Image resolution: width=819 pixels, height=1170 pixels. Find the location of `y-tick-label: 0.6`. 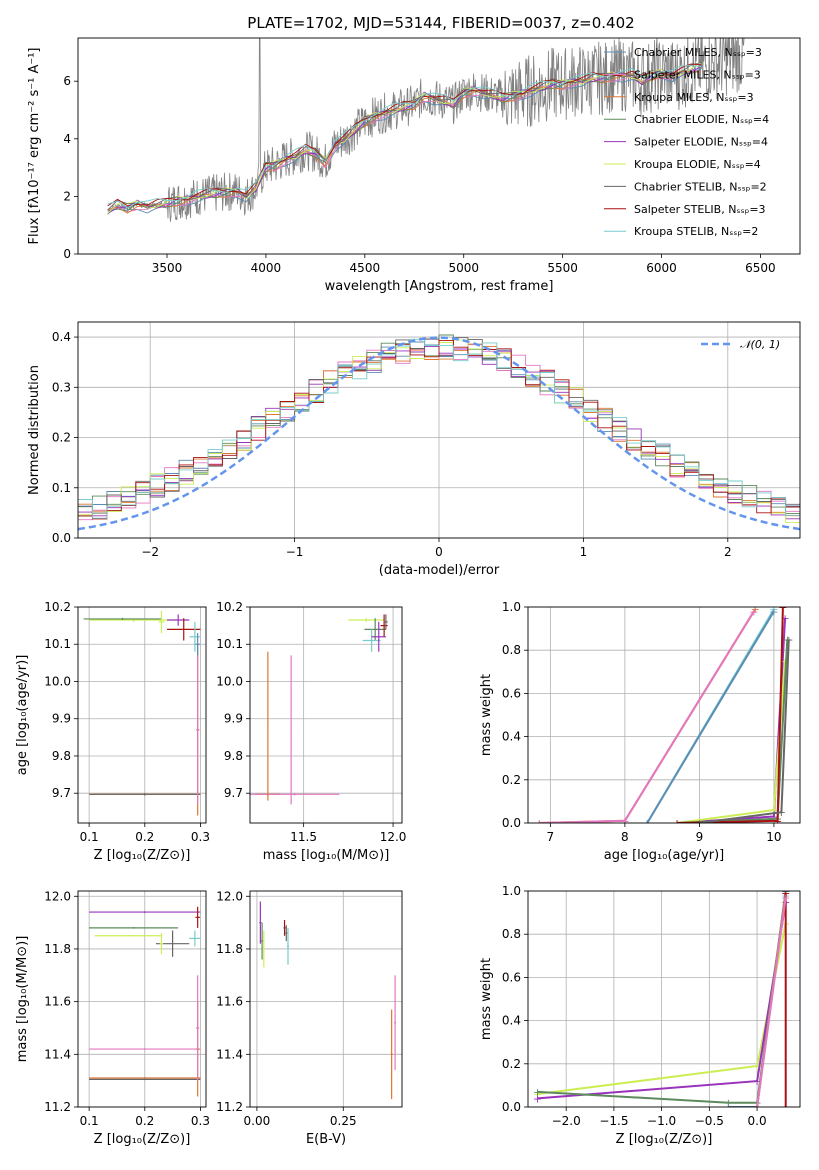

y-tick-label: 0.6 is located at coordinates (511, 977).